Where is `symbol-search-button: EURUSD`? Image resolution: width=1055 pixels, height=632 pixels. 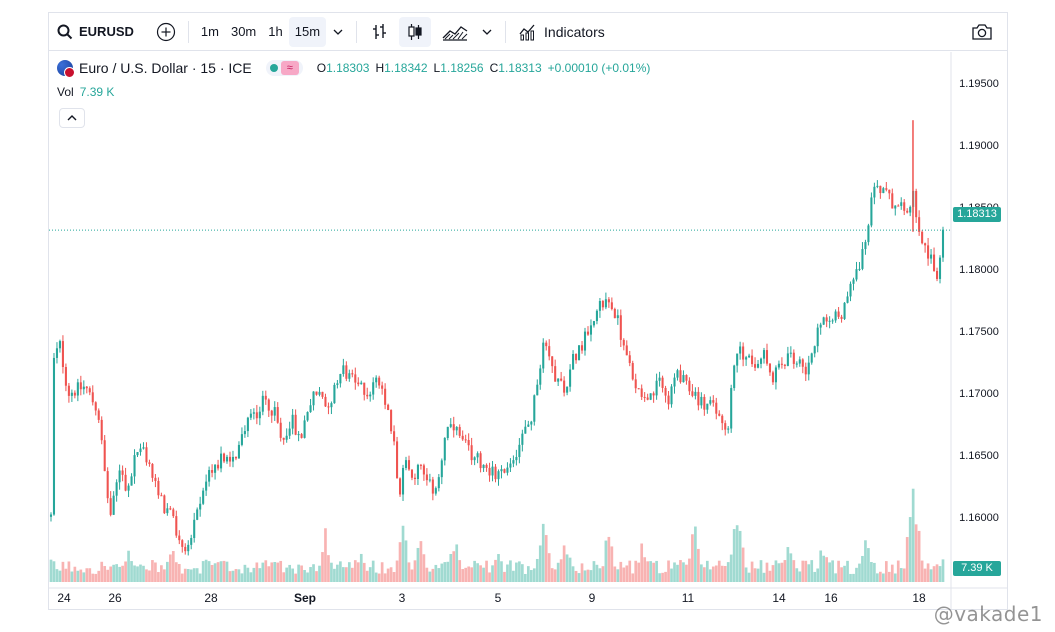
symbol-search-button: EURUSD is located at coordinates (94, 32).